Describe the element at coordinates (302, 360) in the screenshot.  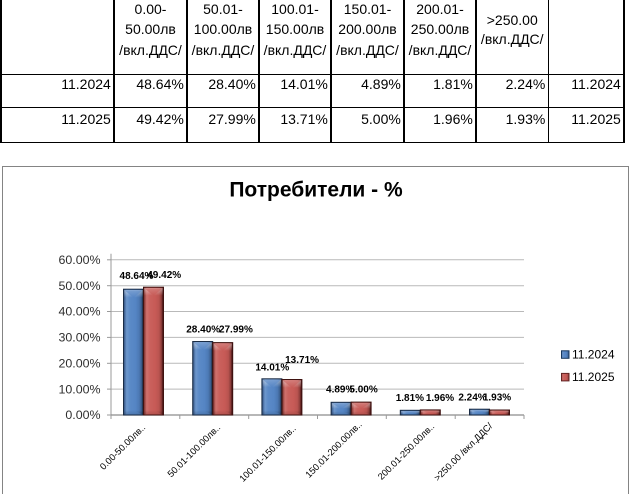
I see `svg-text: 13.71%` at that location.